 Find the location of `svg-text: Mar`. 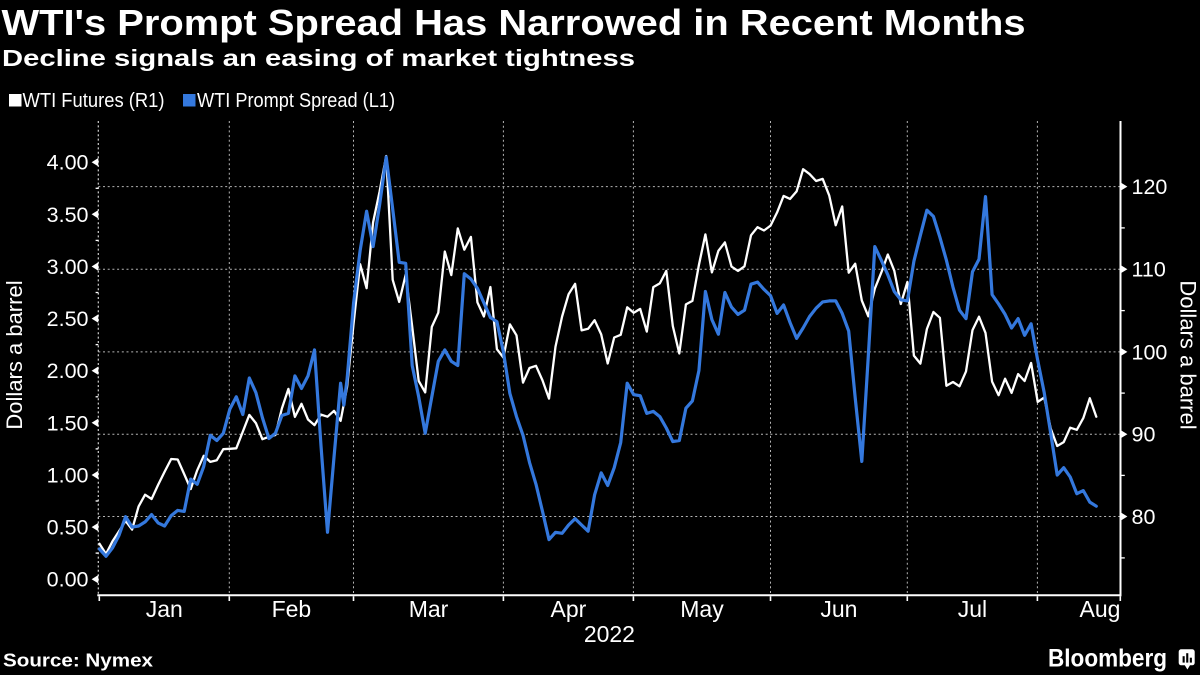

svg-text: Mar is located at coordinates (429, 609).